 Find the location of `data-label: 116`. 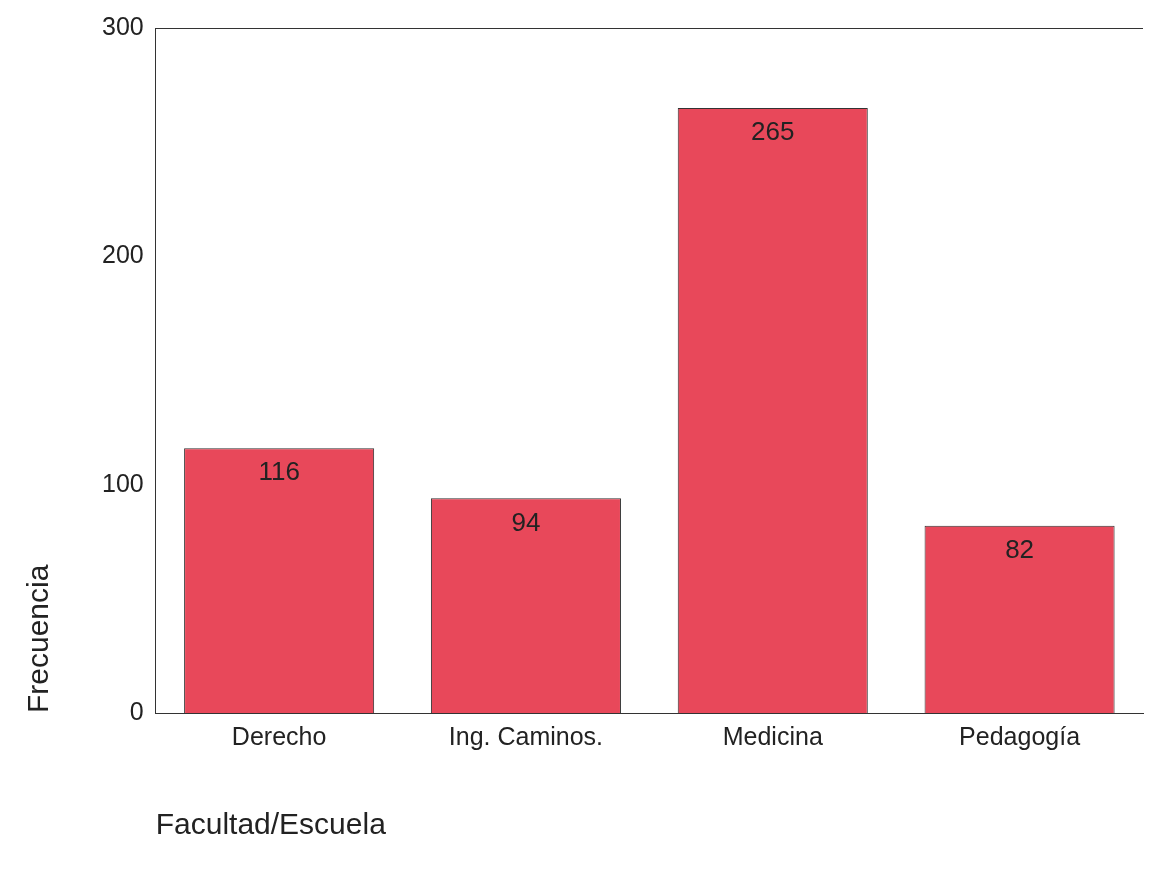

data-label: 116 is located at coordinates (279, 471).